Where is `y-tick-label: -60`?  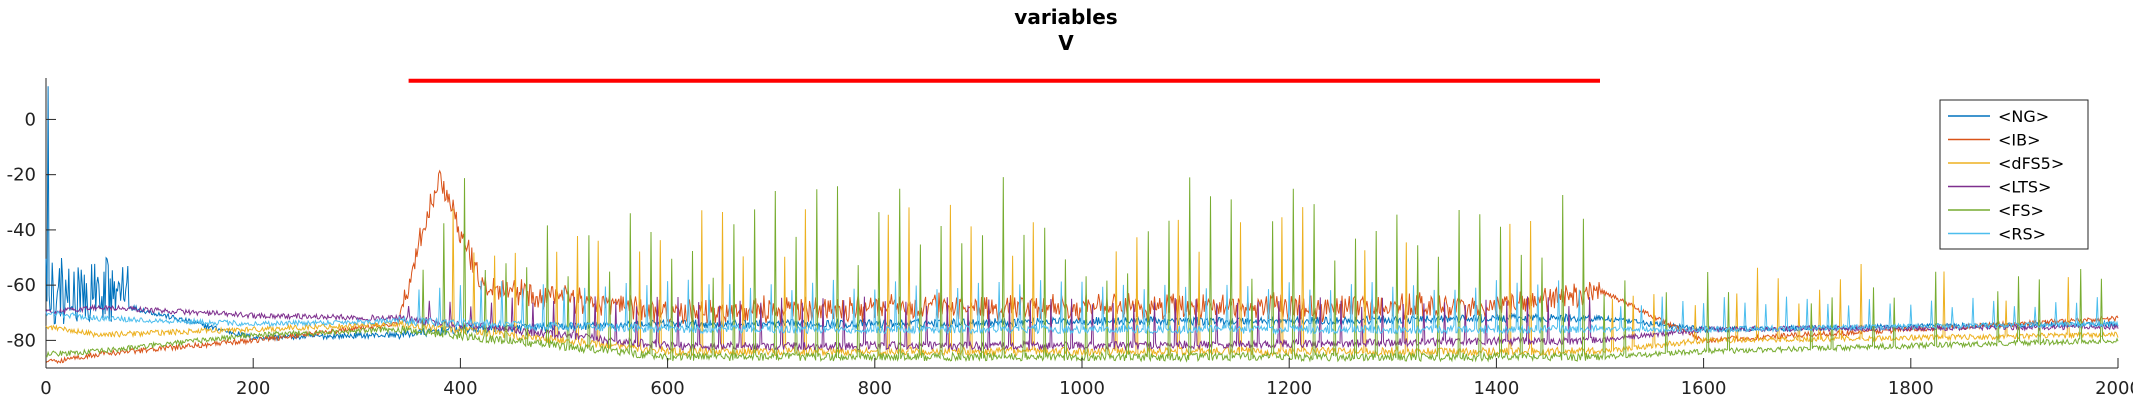
y-tick-label: -60 is located at coordinates (21, 285).